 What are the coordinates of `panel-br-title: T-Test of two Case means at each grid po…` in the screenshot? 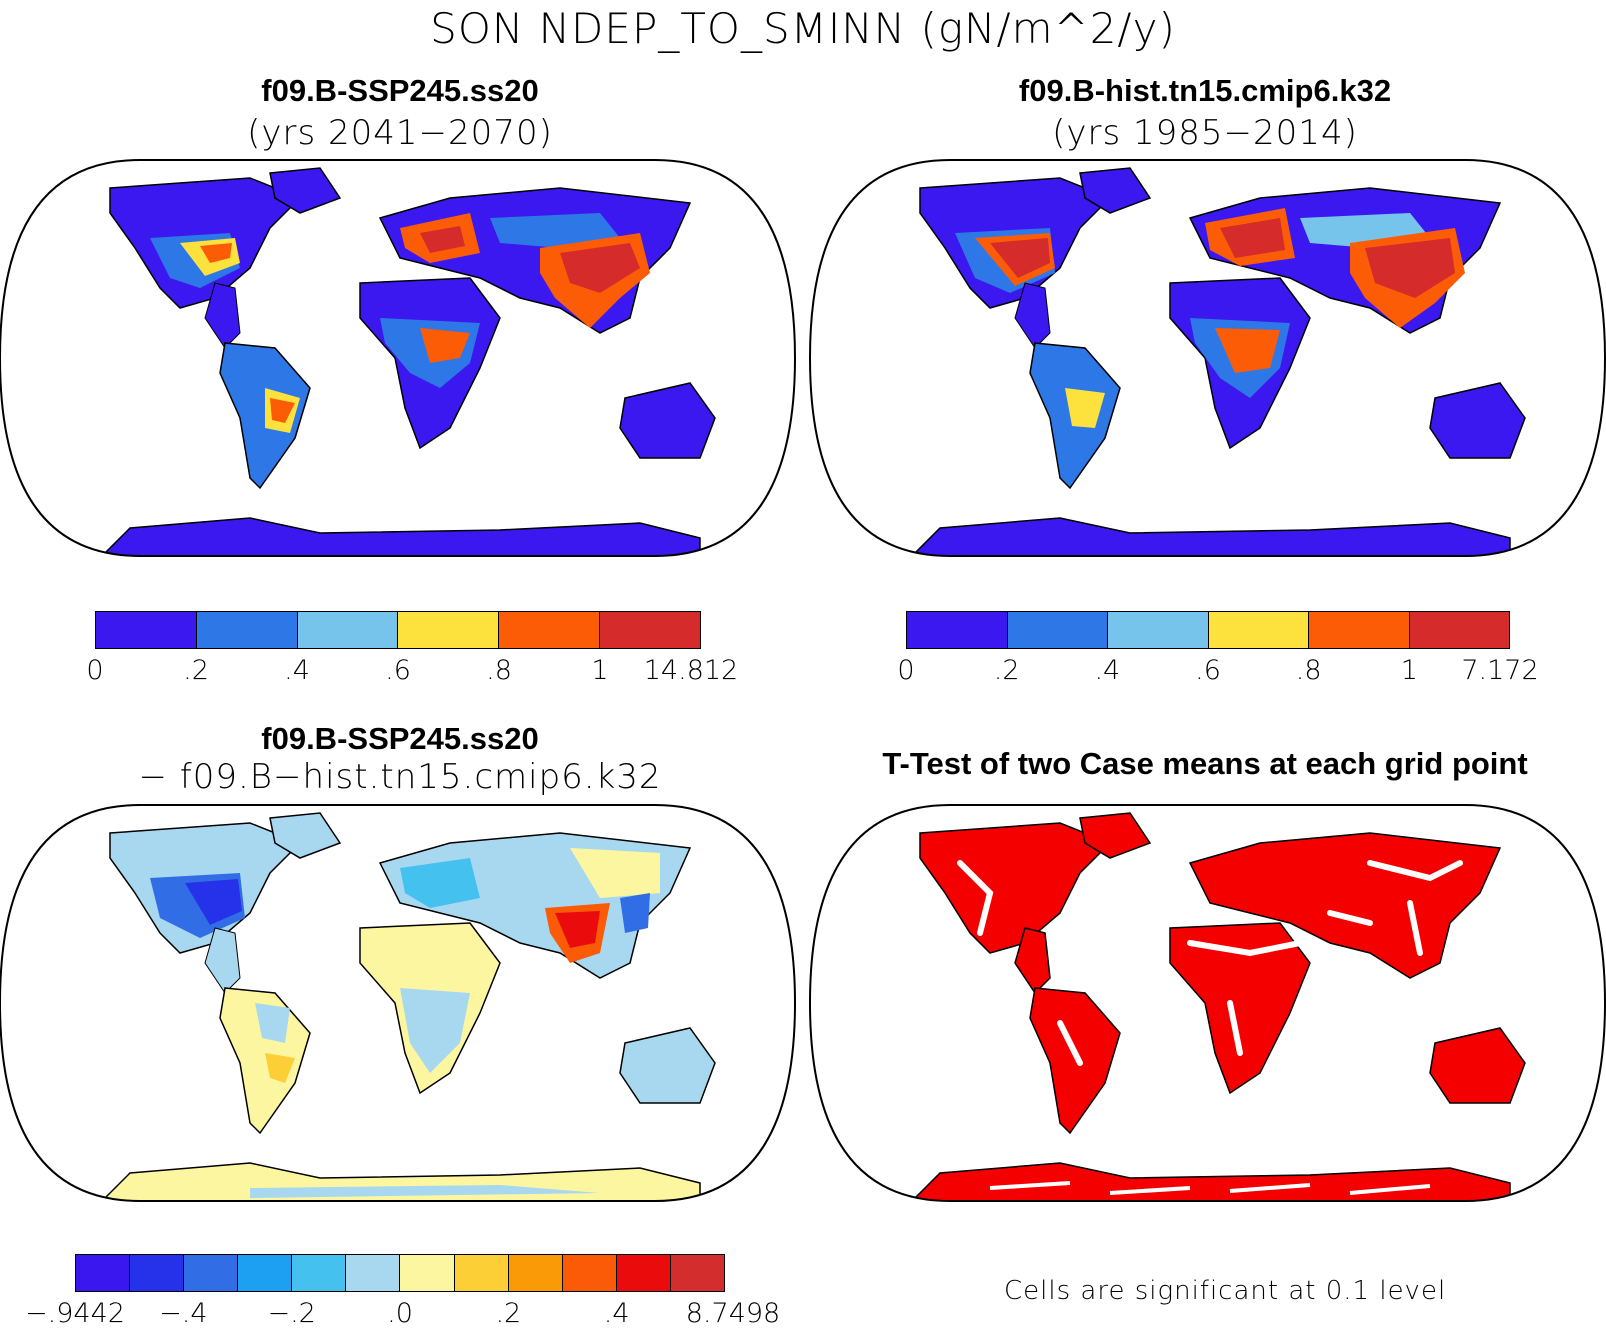 It's located at (1205, 763).